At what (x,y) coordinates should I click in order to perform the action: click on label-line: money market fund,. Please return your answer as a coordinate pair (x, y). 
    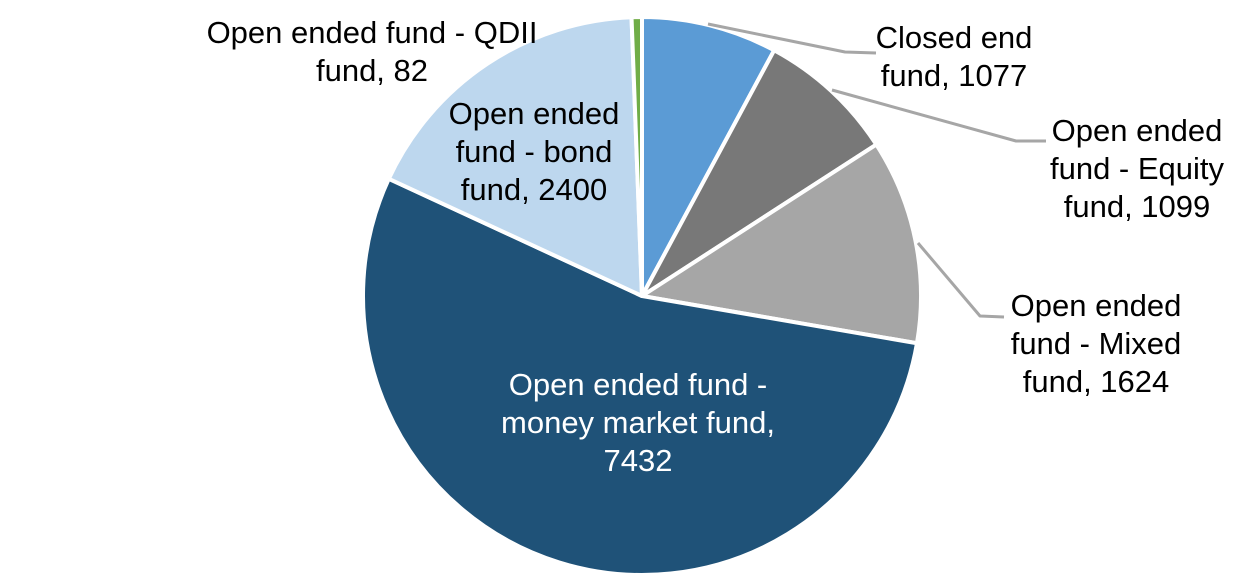
    Looking at the image, I should click on (638, 422).